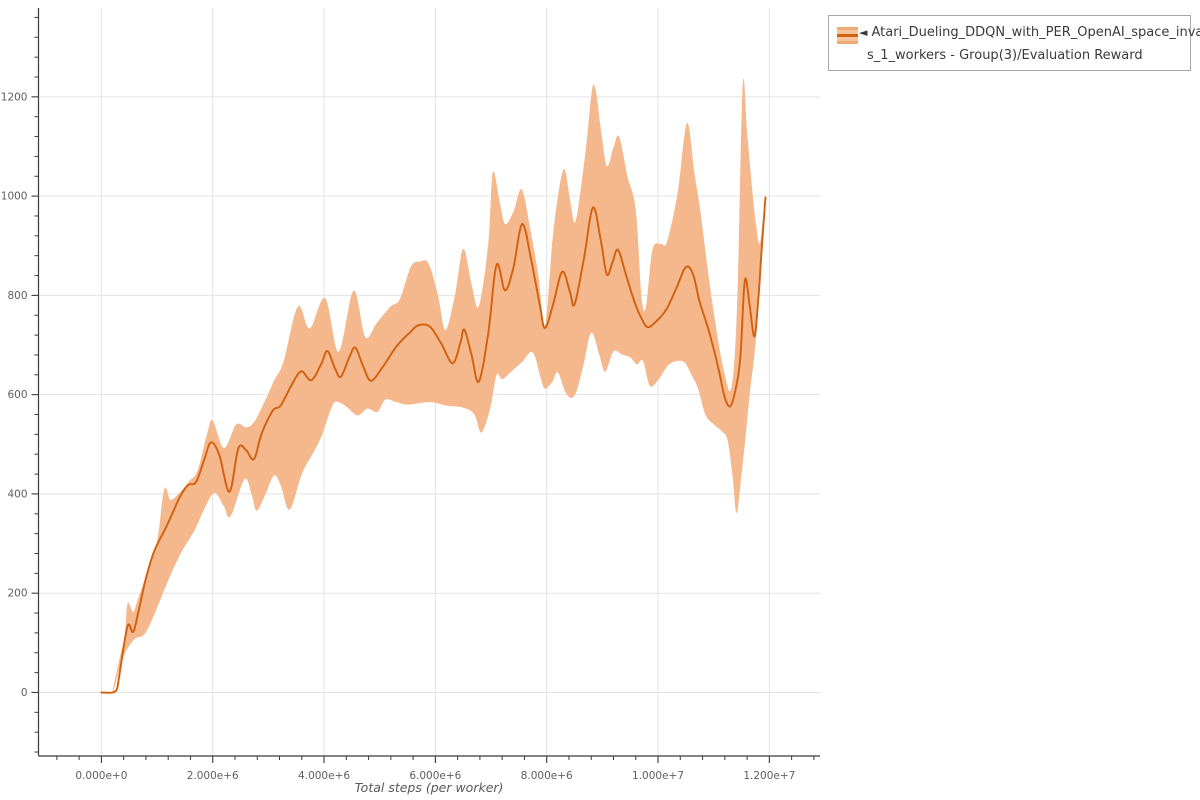 This screenshot has width=1200, height=800. Describe the element at coordinates (324, 776) in the screenshot. I see `x-tick-label: 4.000e+6` at that location.